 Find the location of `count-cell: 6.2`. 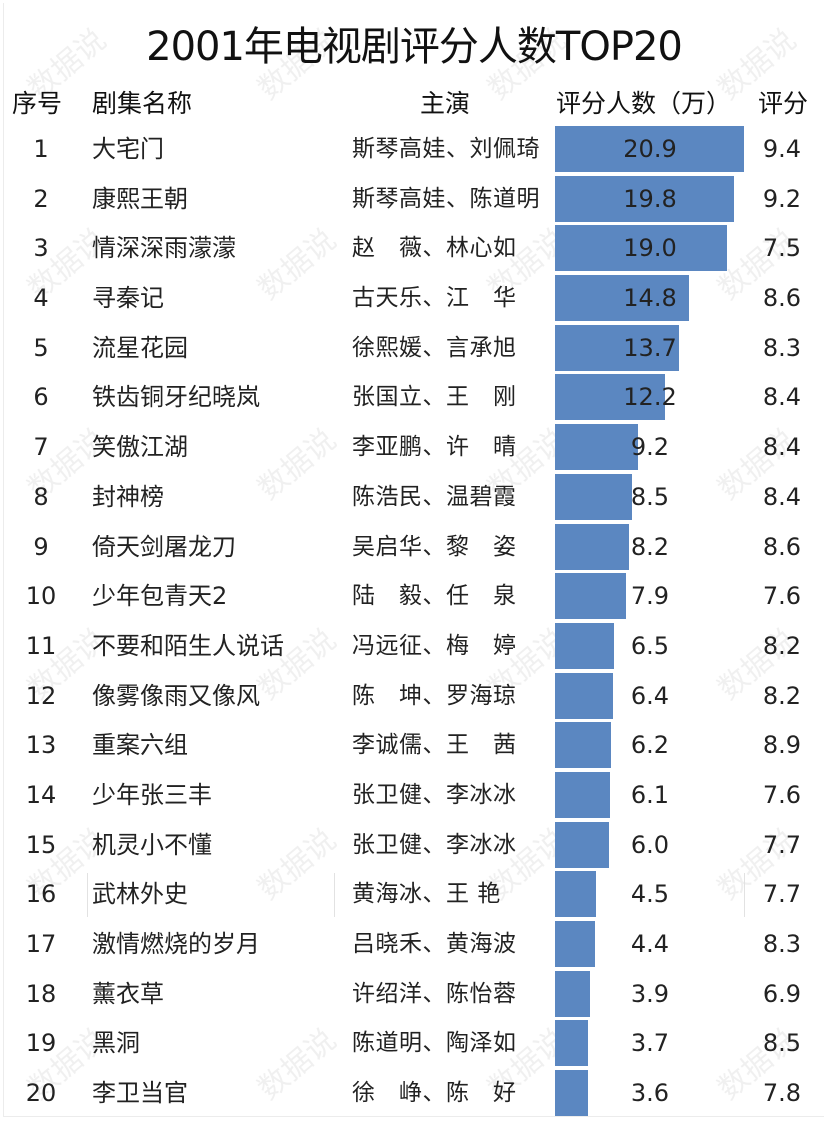

count-cell: 6.2 is located at coordinates (650, 745).